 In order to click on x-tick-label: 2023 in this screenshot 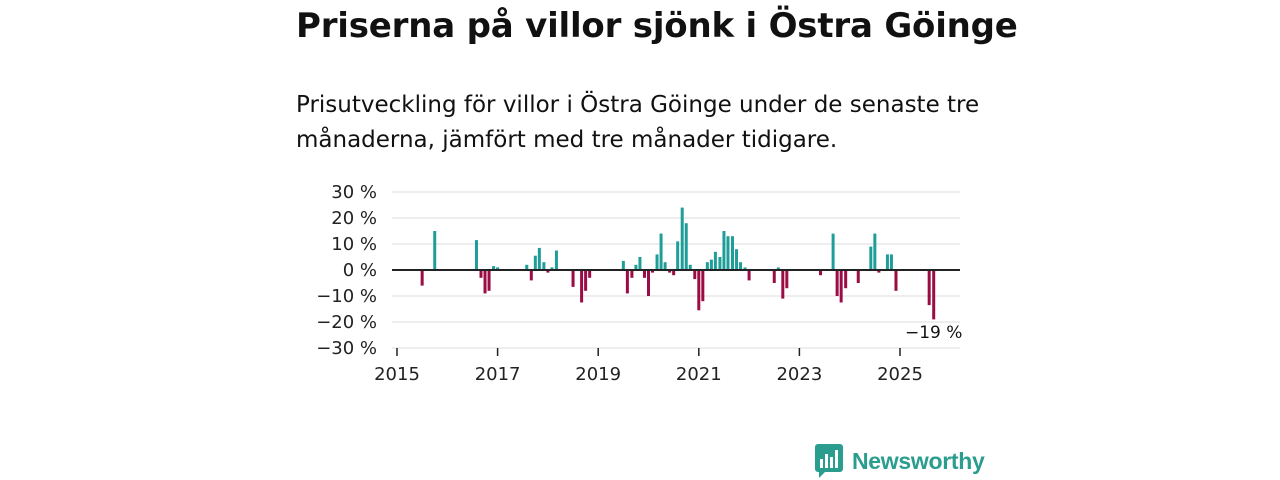, I will do `click(799, 374)`.